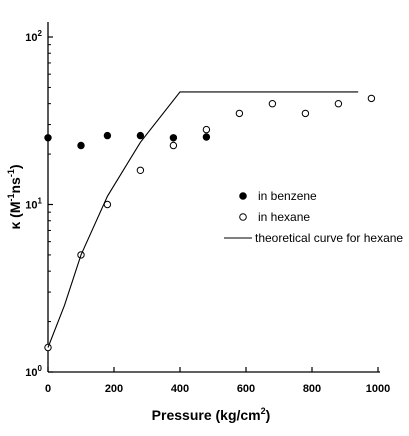  I want to click on x-tick-label: 800, so click(312, 389).